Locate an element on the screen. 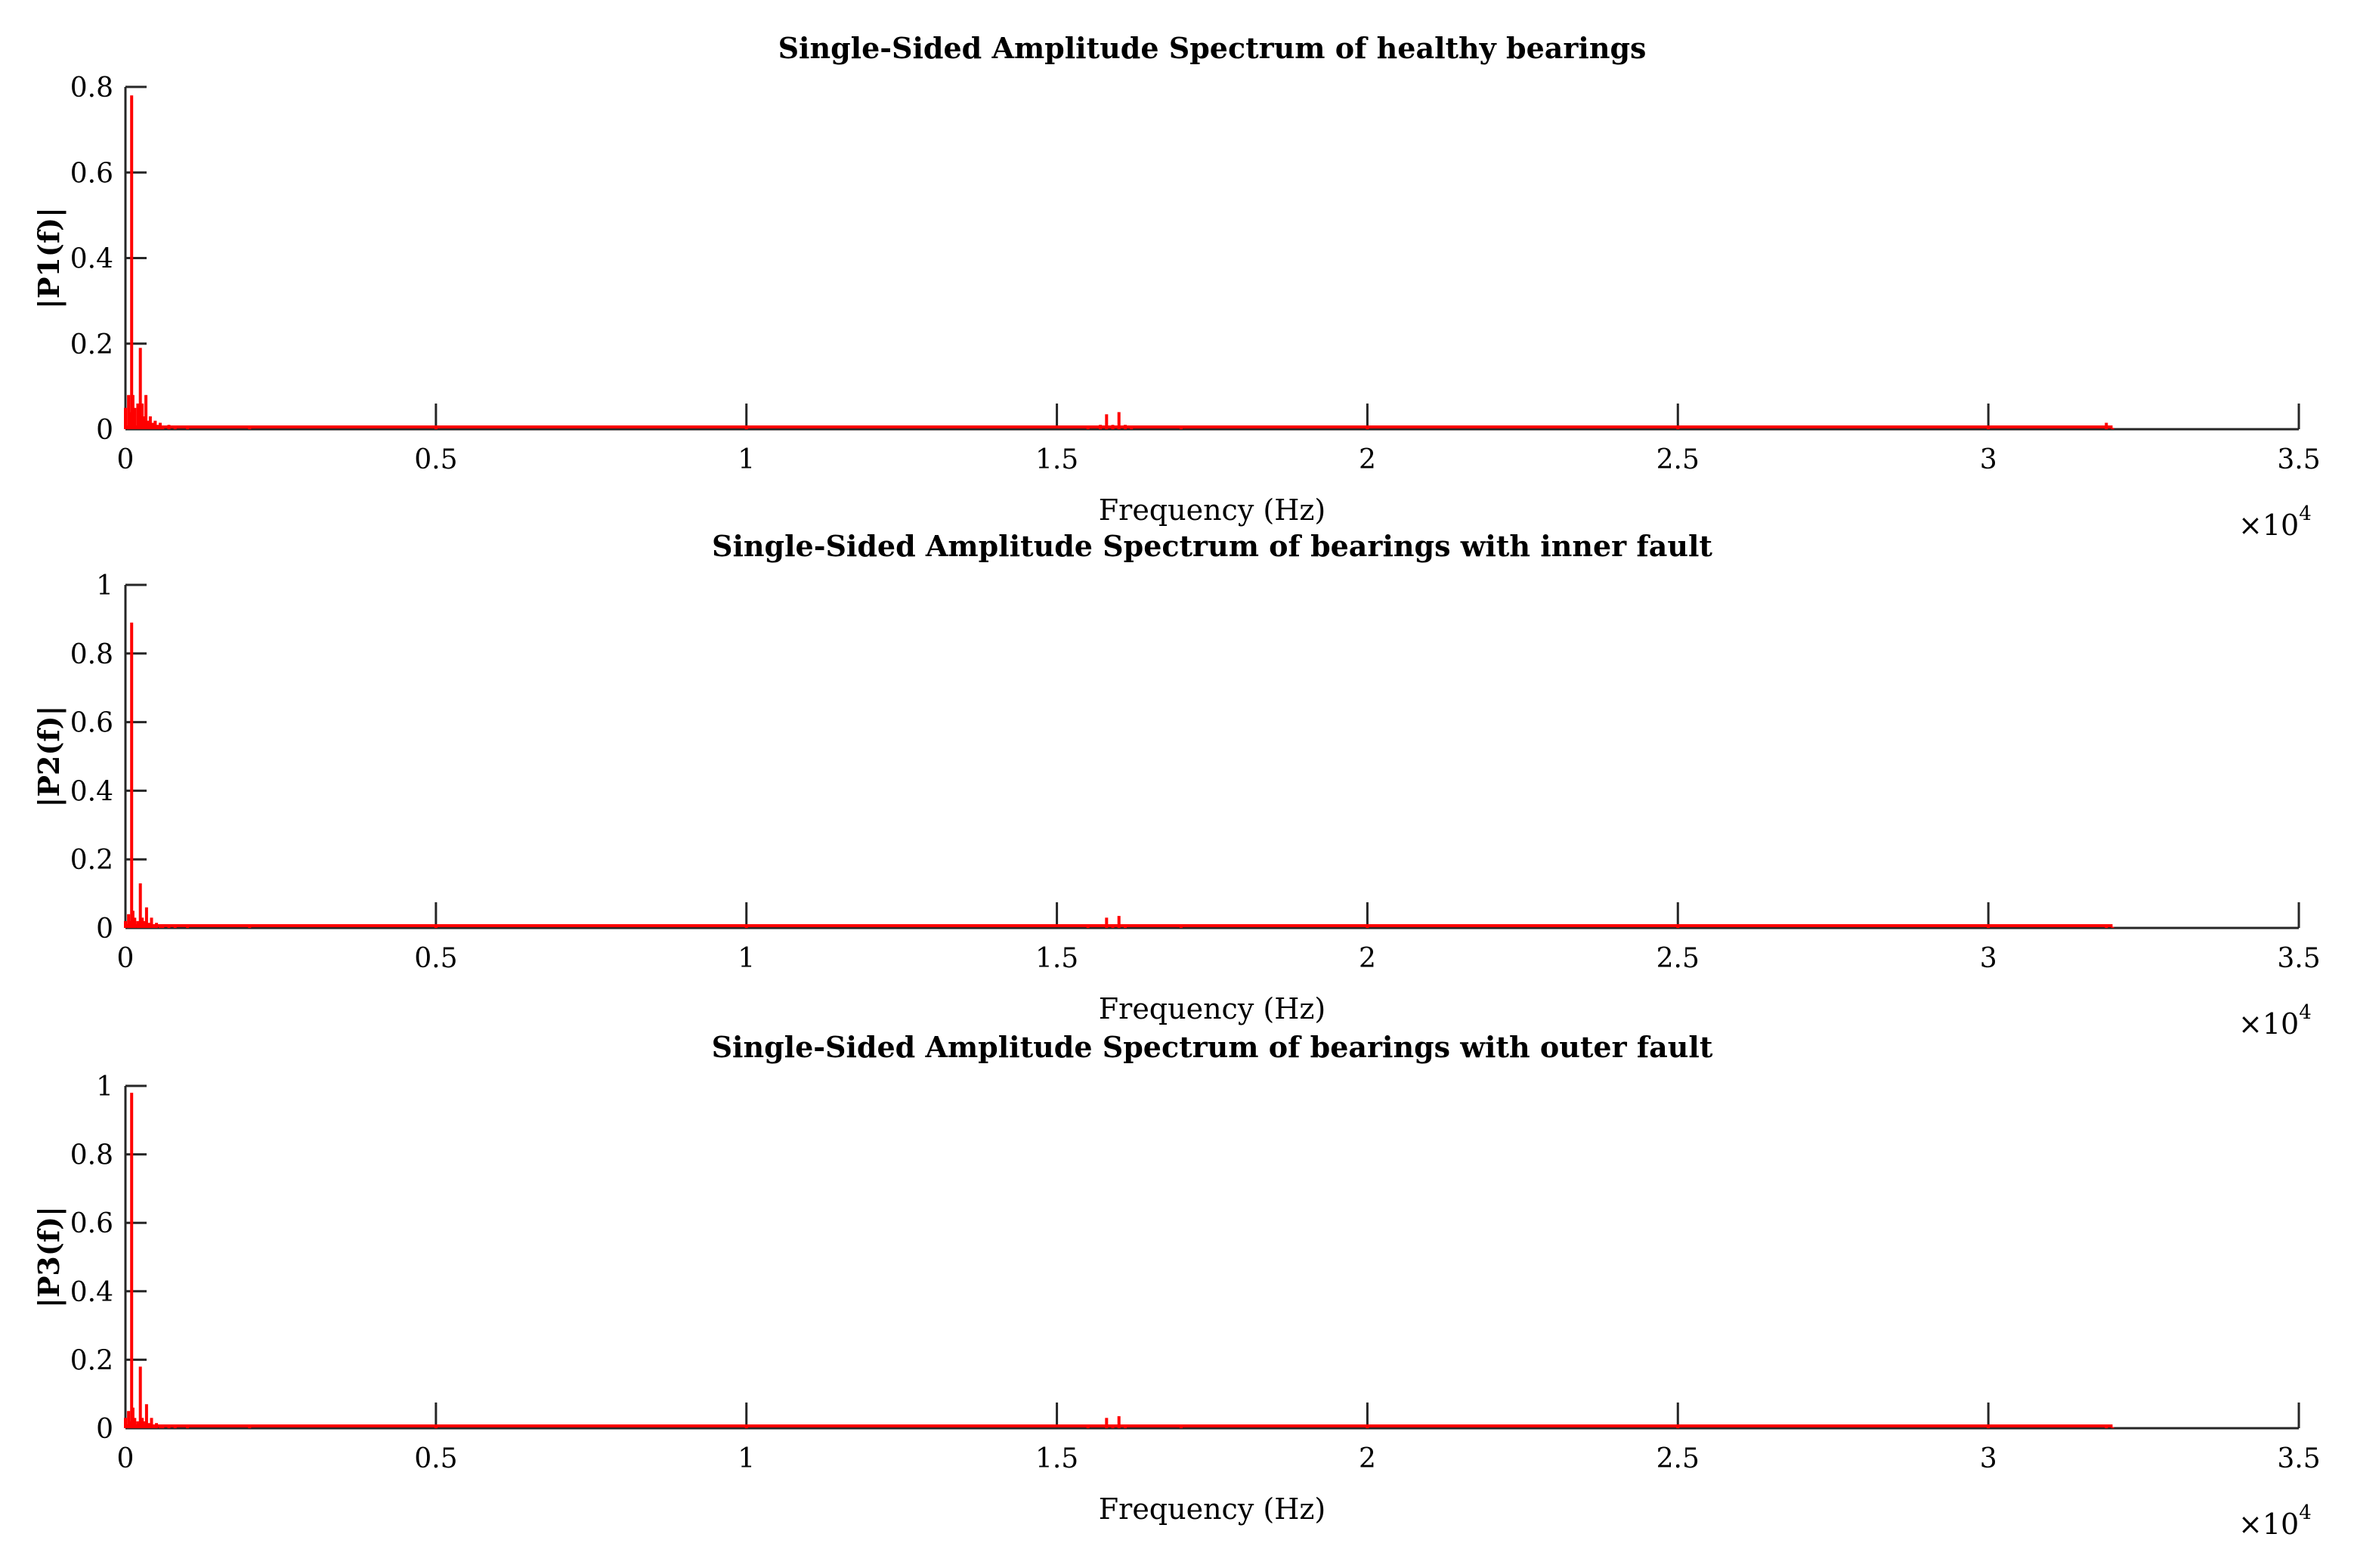  y-axis-label: |P1(f)| is located at coordinates (49, 258).